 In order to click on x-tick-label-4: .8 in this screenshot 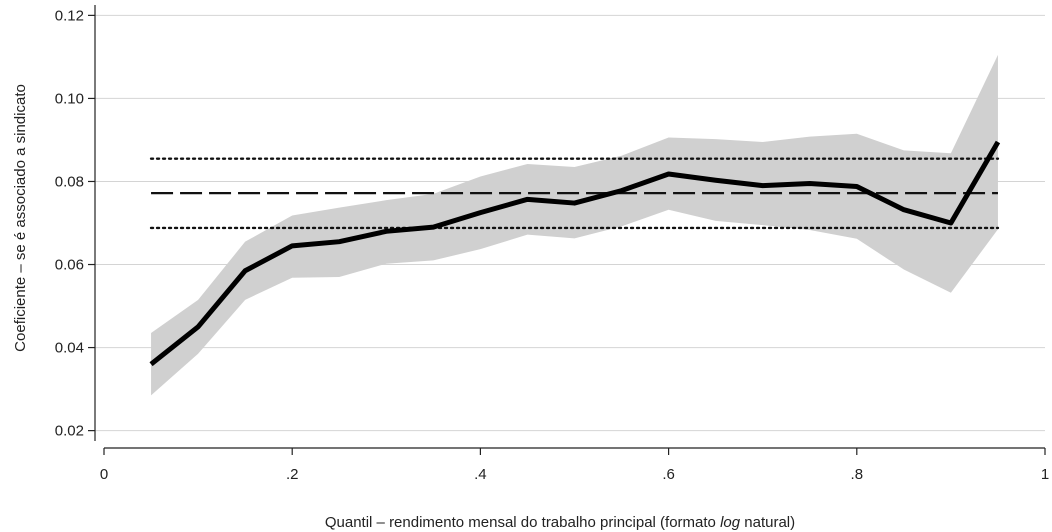, I will do `click(857, 474)`.